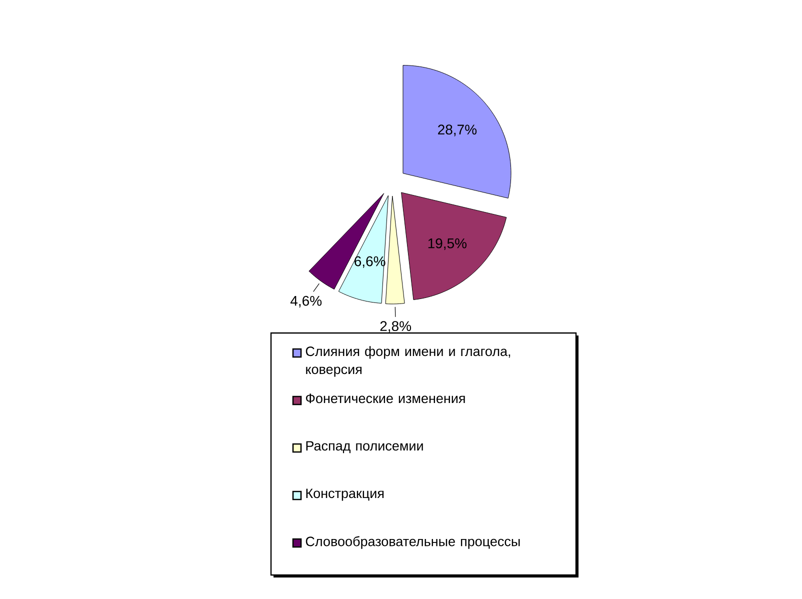 This screenshot has height=599, width=802. I want to click on legend-label: Слияния форм имени и глагола, коверсия, so click(408, 361).